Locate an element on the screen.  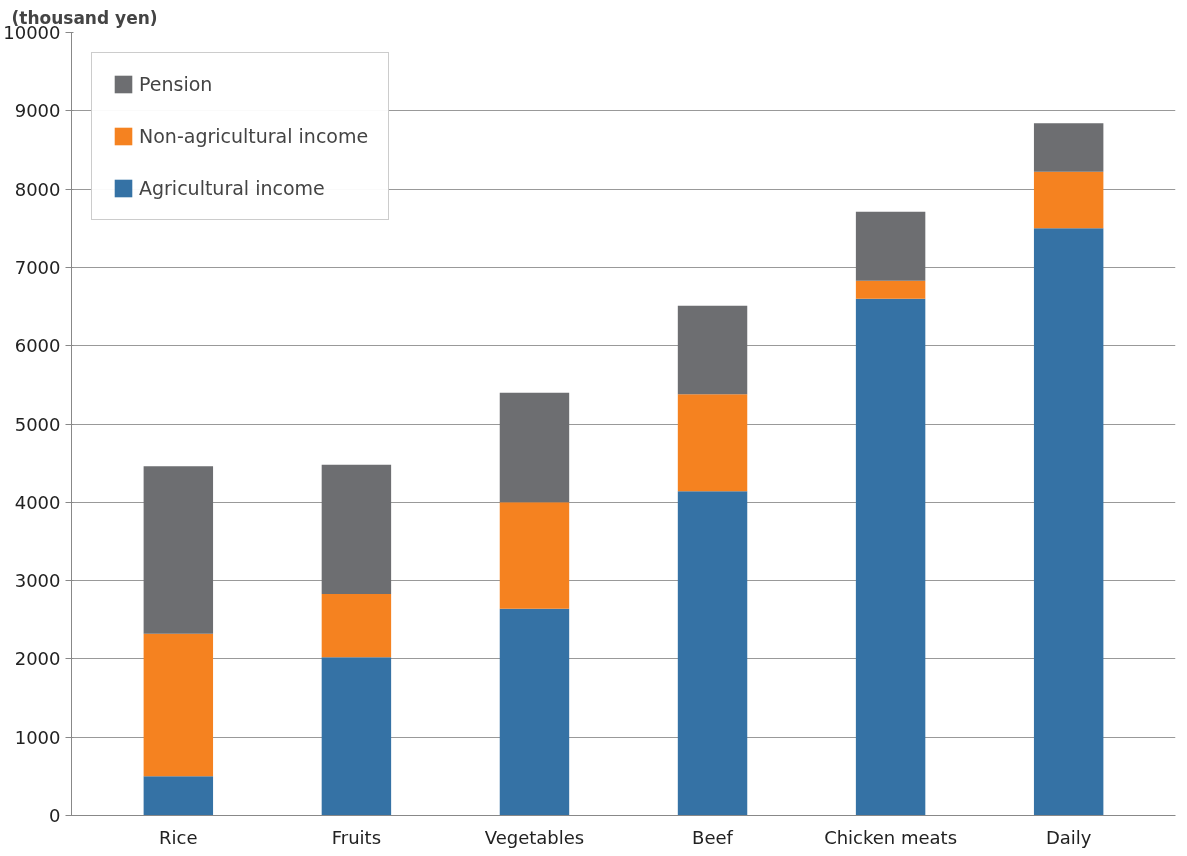
y-tick-label: 3000 is located at coordinates (37, 581).